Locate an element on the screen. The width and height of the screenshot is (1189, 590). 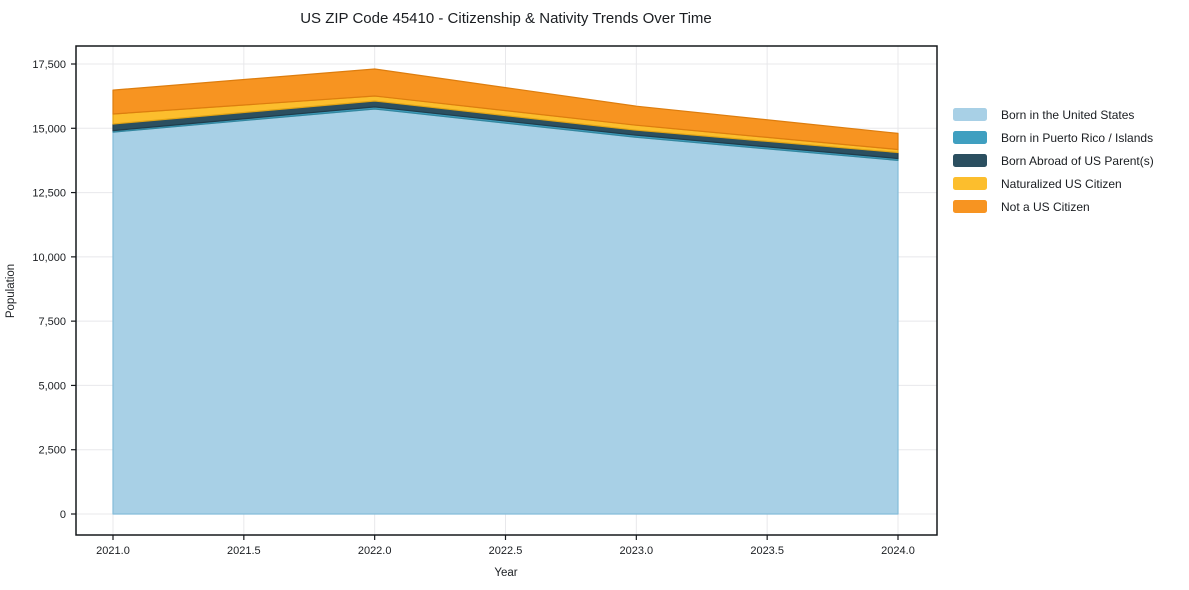
legend-label: Born in Puerto Rico / Islands is located at coordinates (1077, 137).